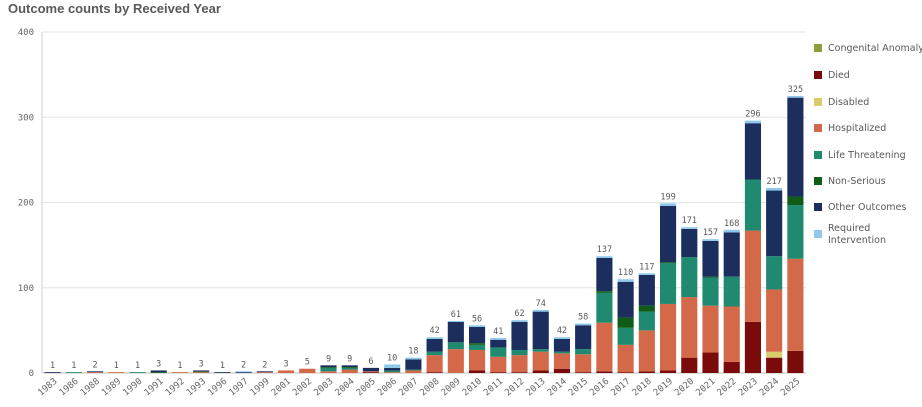  Describe the element at coordinates (179, 366) in the screenshot. I see `total-label-1992: 1` at that location.